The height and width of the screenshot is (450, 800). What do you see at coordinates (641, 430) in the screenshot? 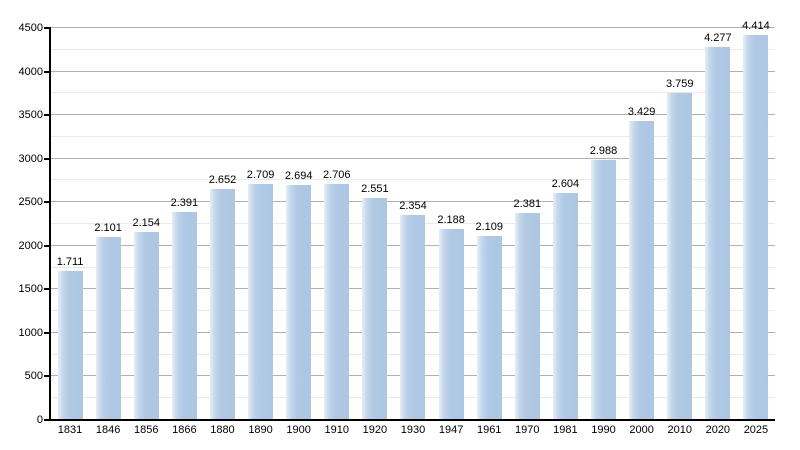
I see `x-axis-tick-label: 2000` at bounding box center [641, 430].